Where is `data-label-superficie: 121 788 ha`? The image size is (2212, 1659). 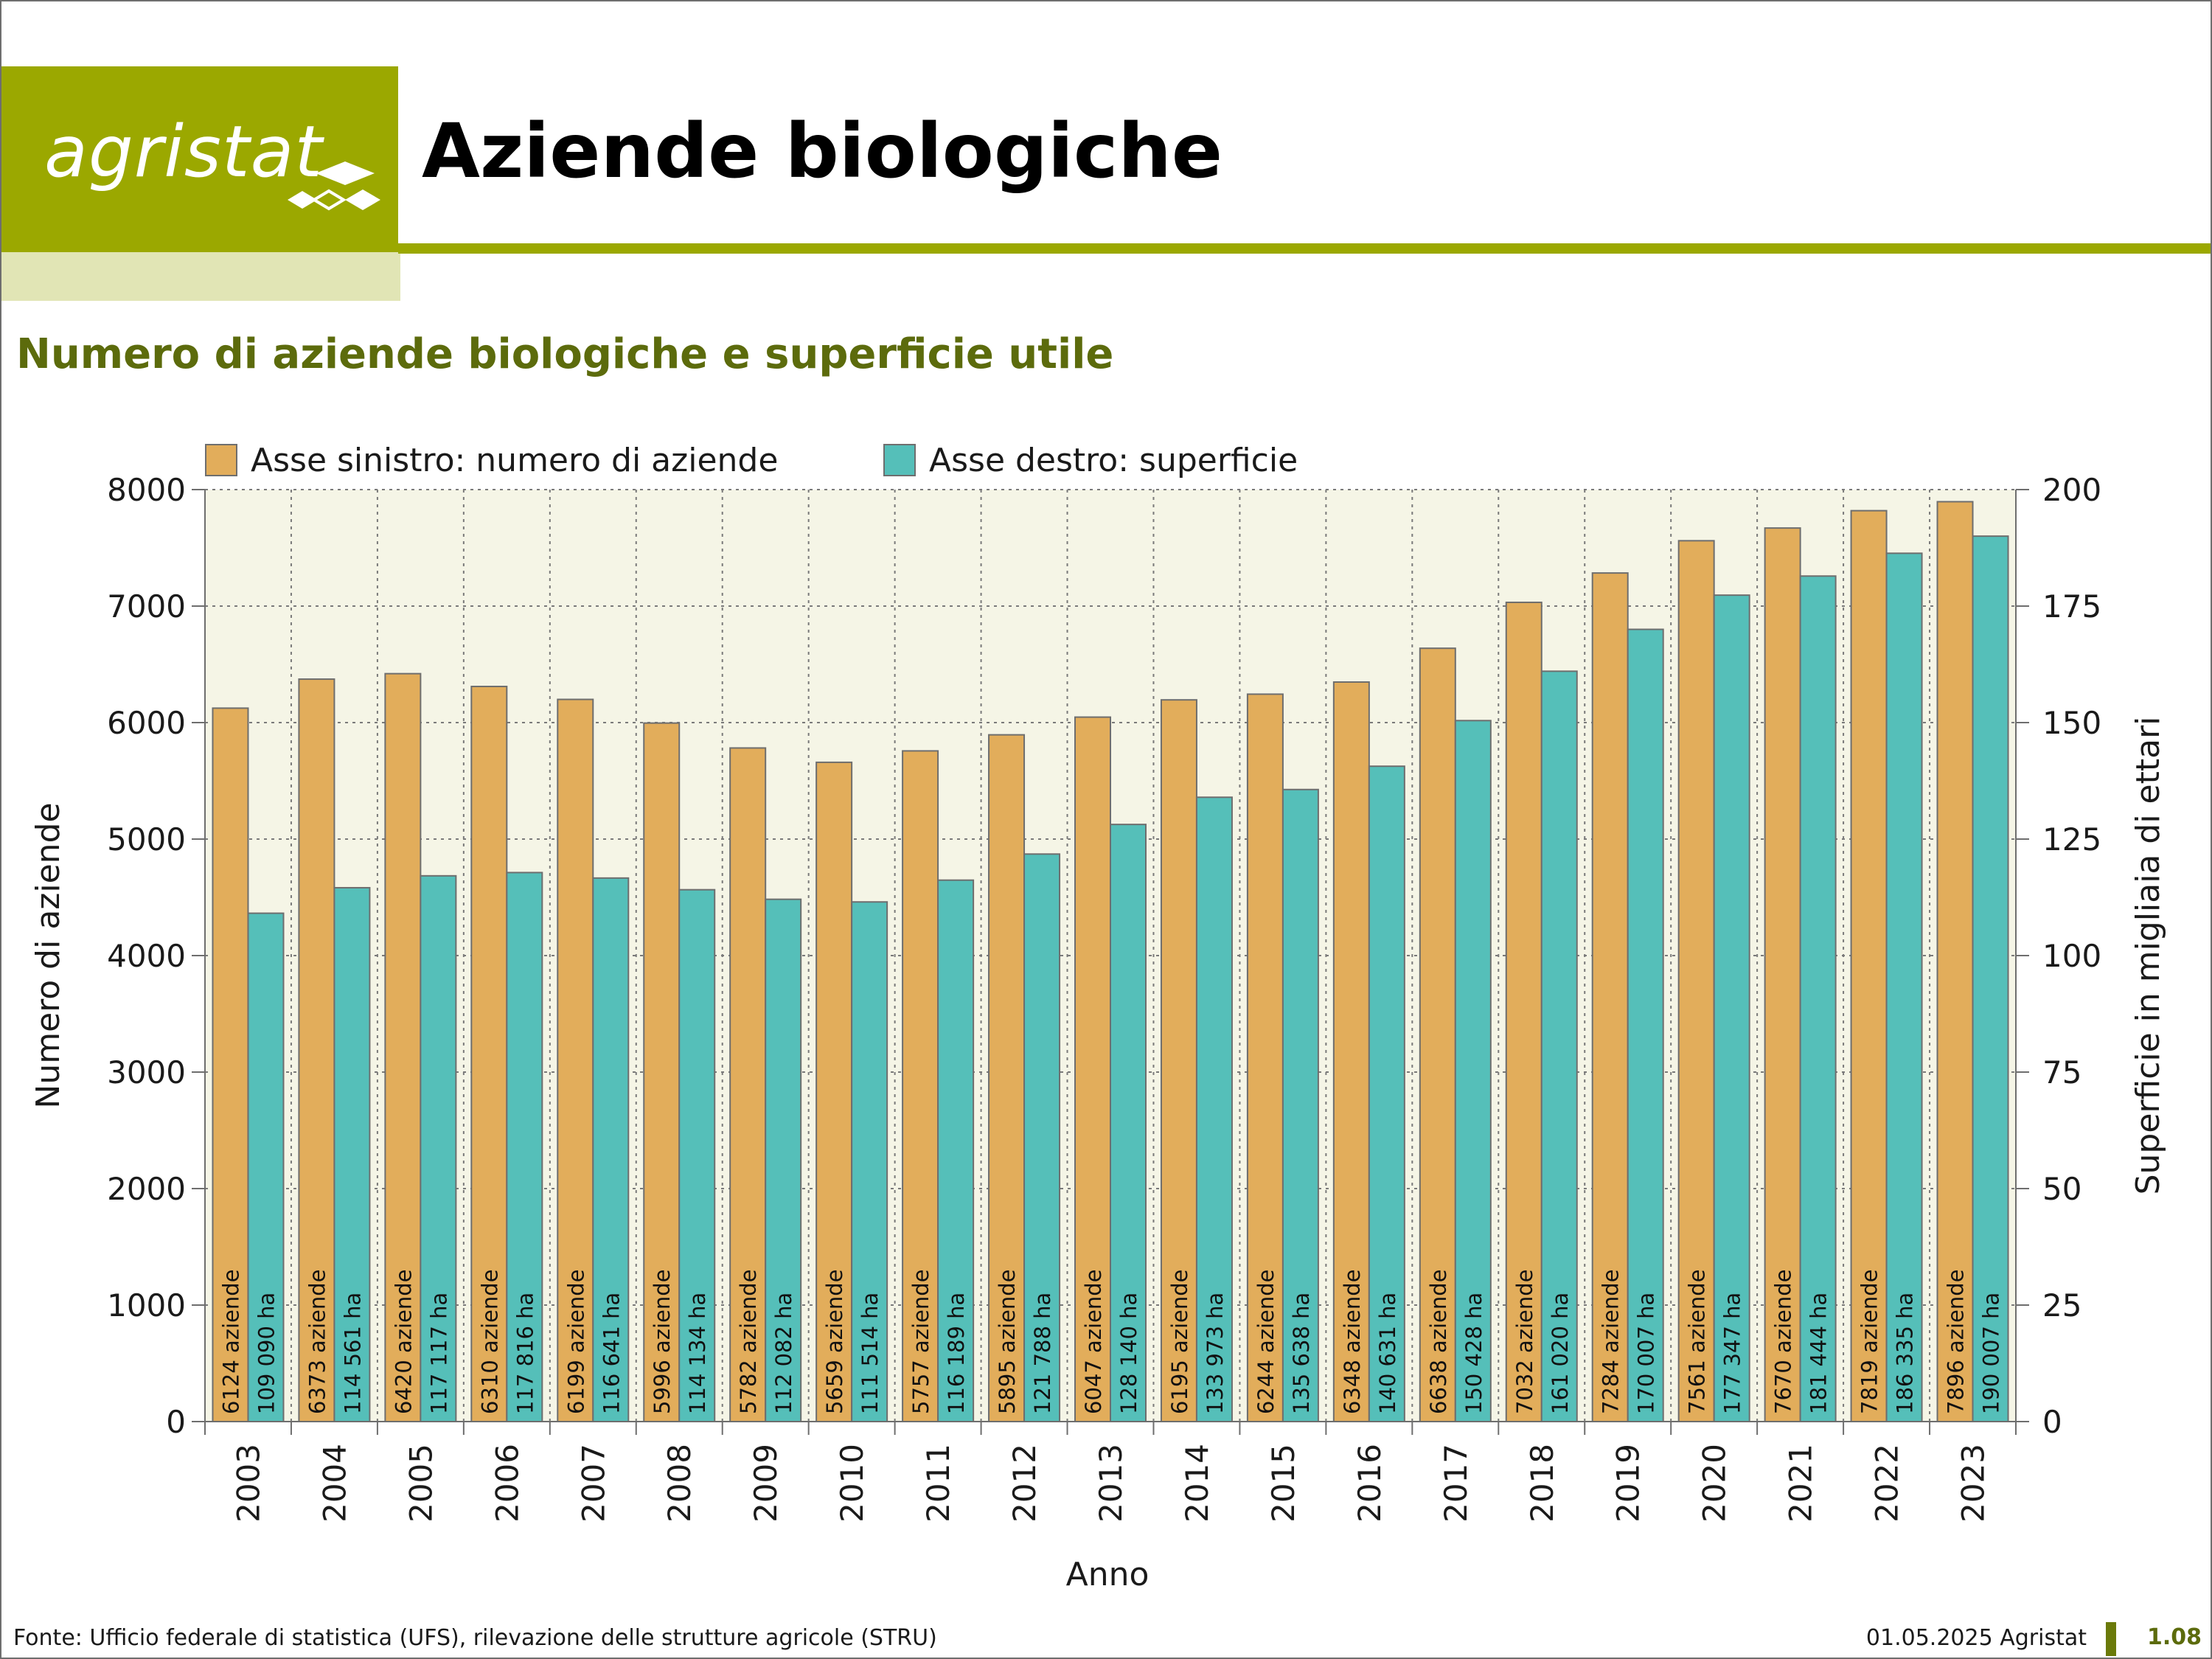 data-label-superficie: 121 788 ha is located at coordinates (1042, 1353).